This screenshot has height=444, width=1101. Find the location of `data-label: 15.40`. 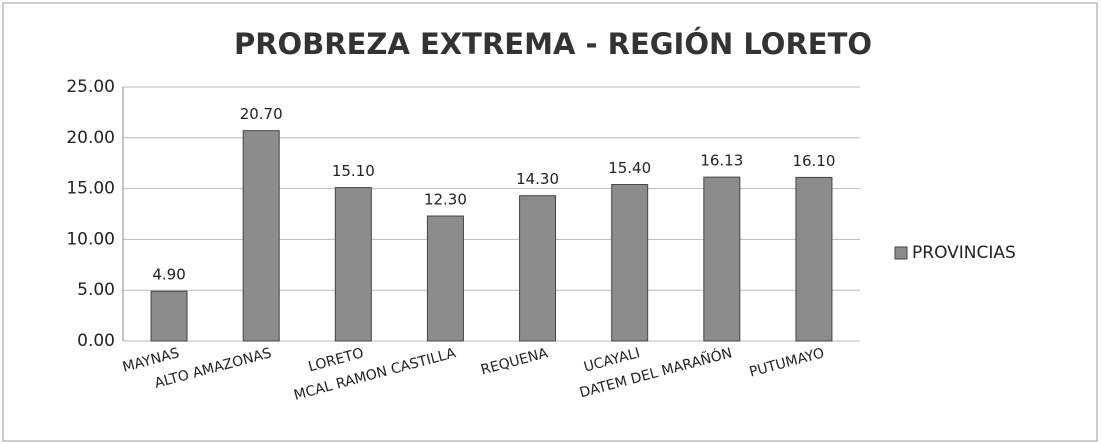

data-label: 15.40 is located at coordinates (629, 168).